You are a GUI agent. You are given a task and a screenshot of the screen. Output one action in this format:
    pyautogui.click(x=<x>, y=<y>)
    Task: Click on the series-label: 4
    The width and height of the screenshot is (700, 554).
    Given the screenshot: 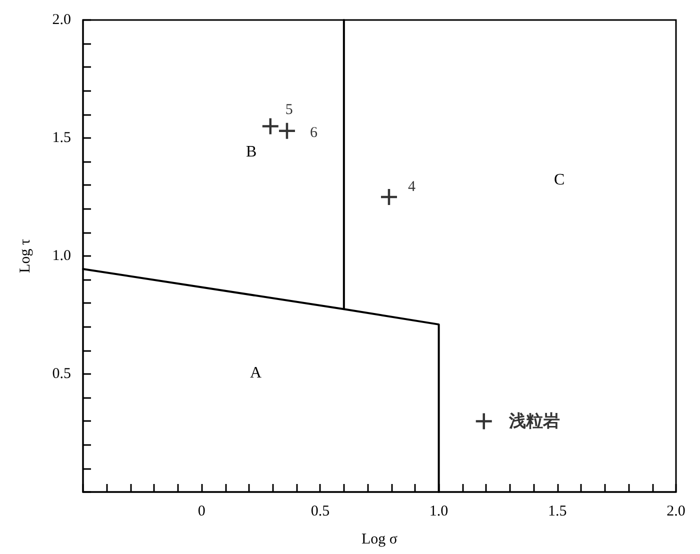 What is the action you would take?
    pyautogui.click(x=412, y=187)
    